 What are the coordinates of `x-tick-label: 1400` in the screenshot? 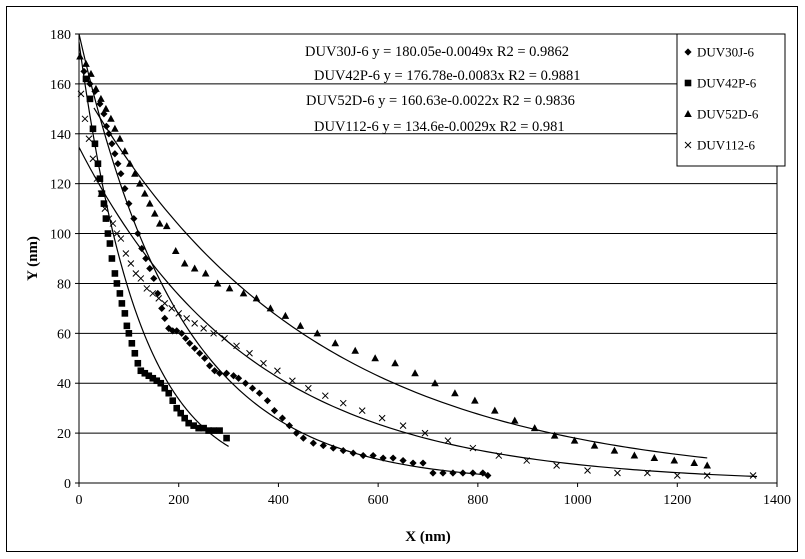 It's located at (777, 500).